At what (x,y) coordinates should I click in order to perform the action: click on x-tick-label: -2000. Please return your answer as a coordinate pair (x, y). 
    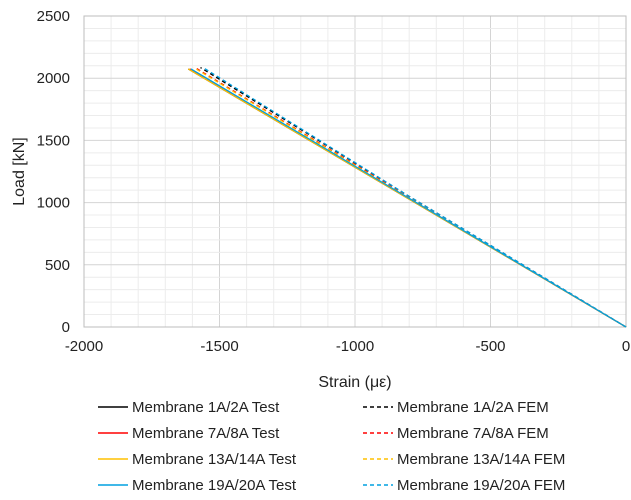
    Looking at the image, I should click on (84, 346).